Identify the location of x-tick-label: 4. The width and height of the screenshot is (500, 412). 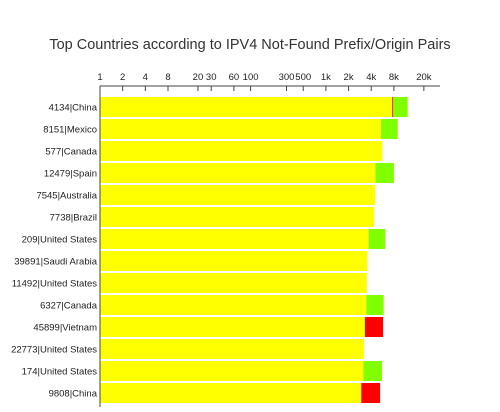
(145, 77).